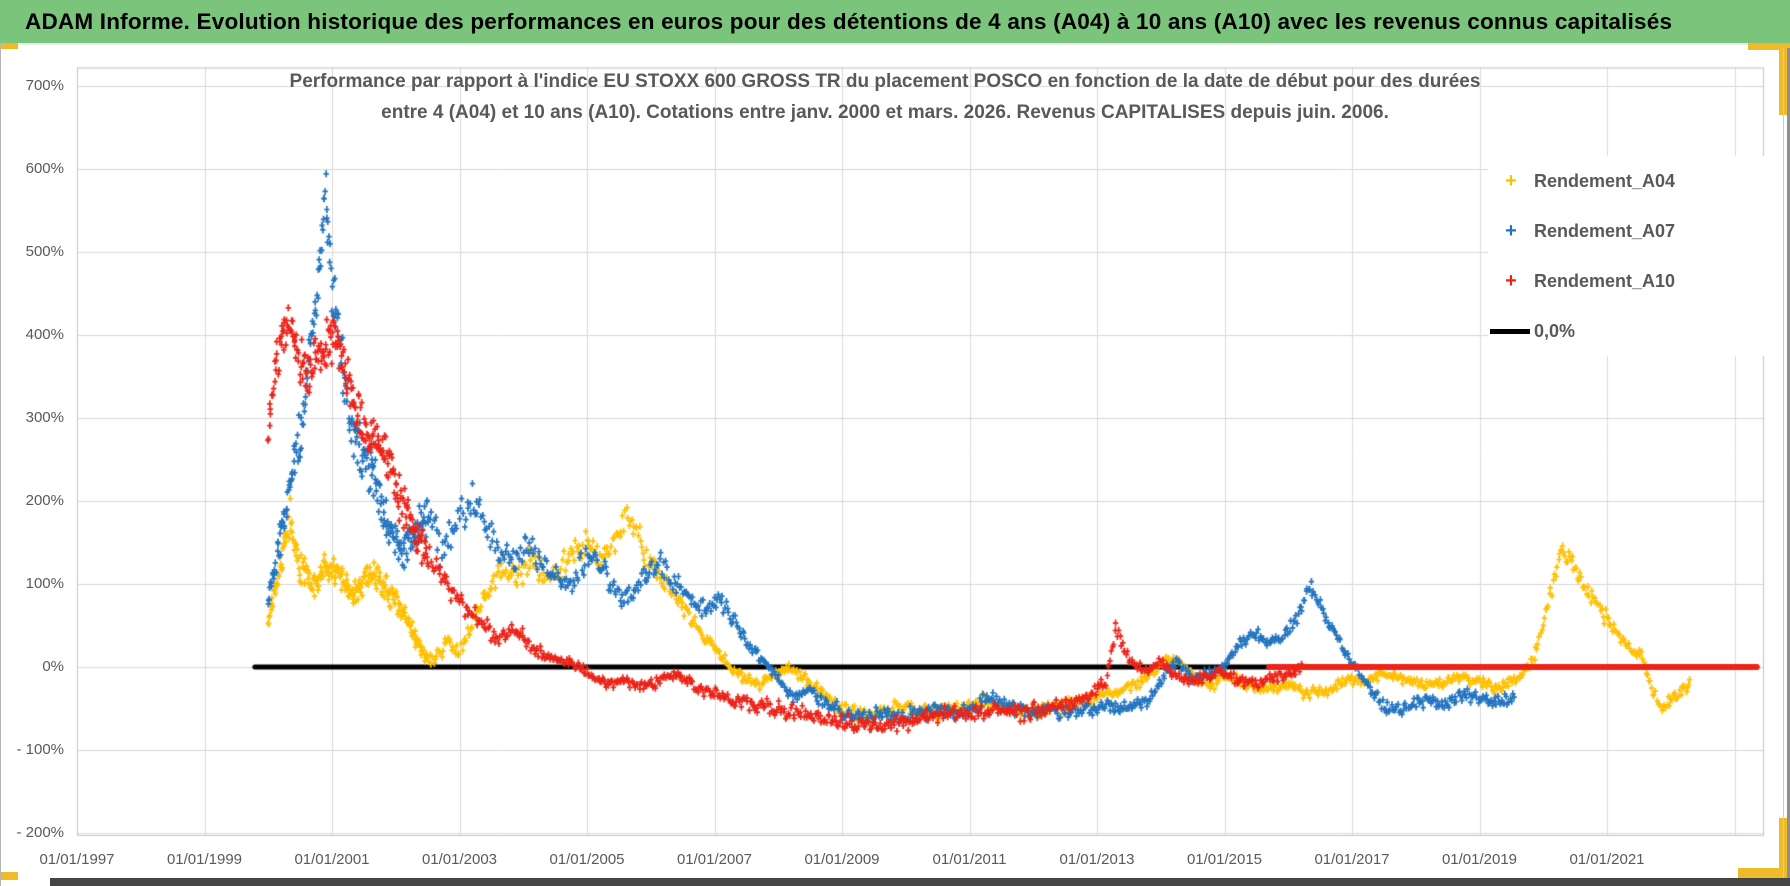  What do you see at coordinates (1097, 859) in the screenshot?
I see `x-axis-label: 01/01/2013` at bounding box center [1097, 859].